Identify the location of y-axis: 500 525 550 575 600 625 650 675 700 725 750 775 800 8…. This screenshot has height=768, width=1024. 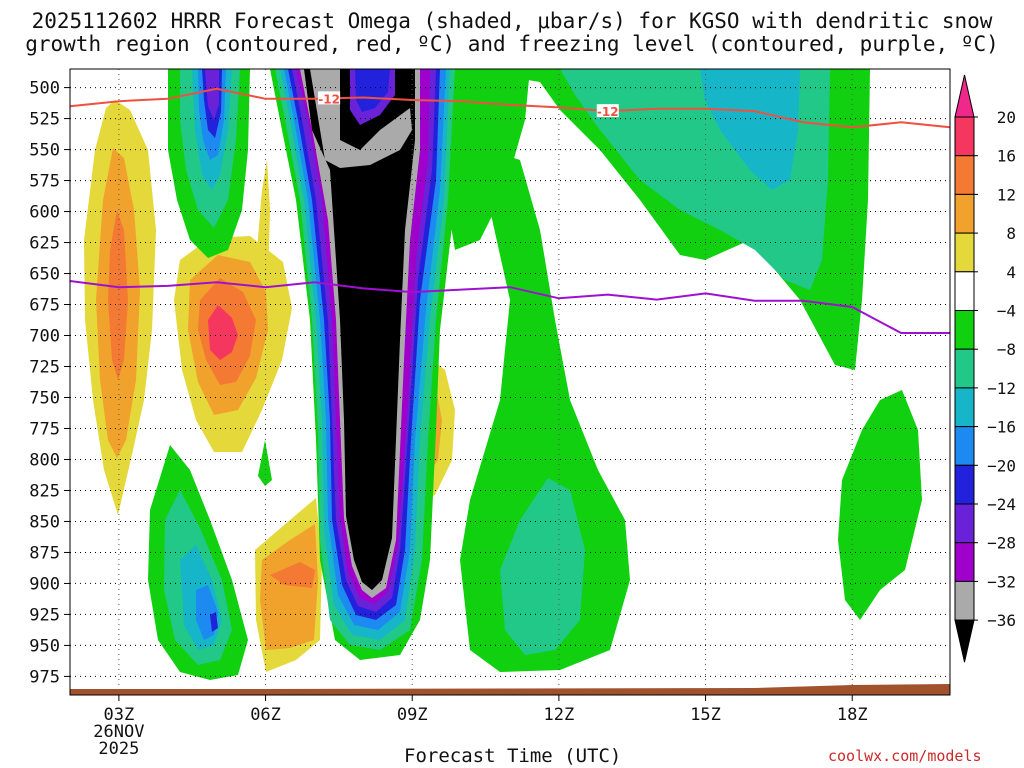
(49, 383).